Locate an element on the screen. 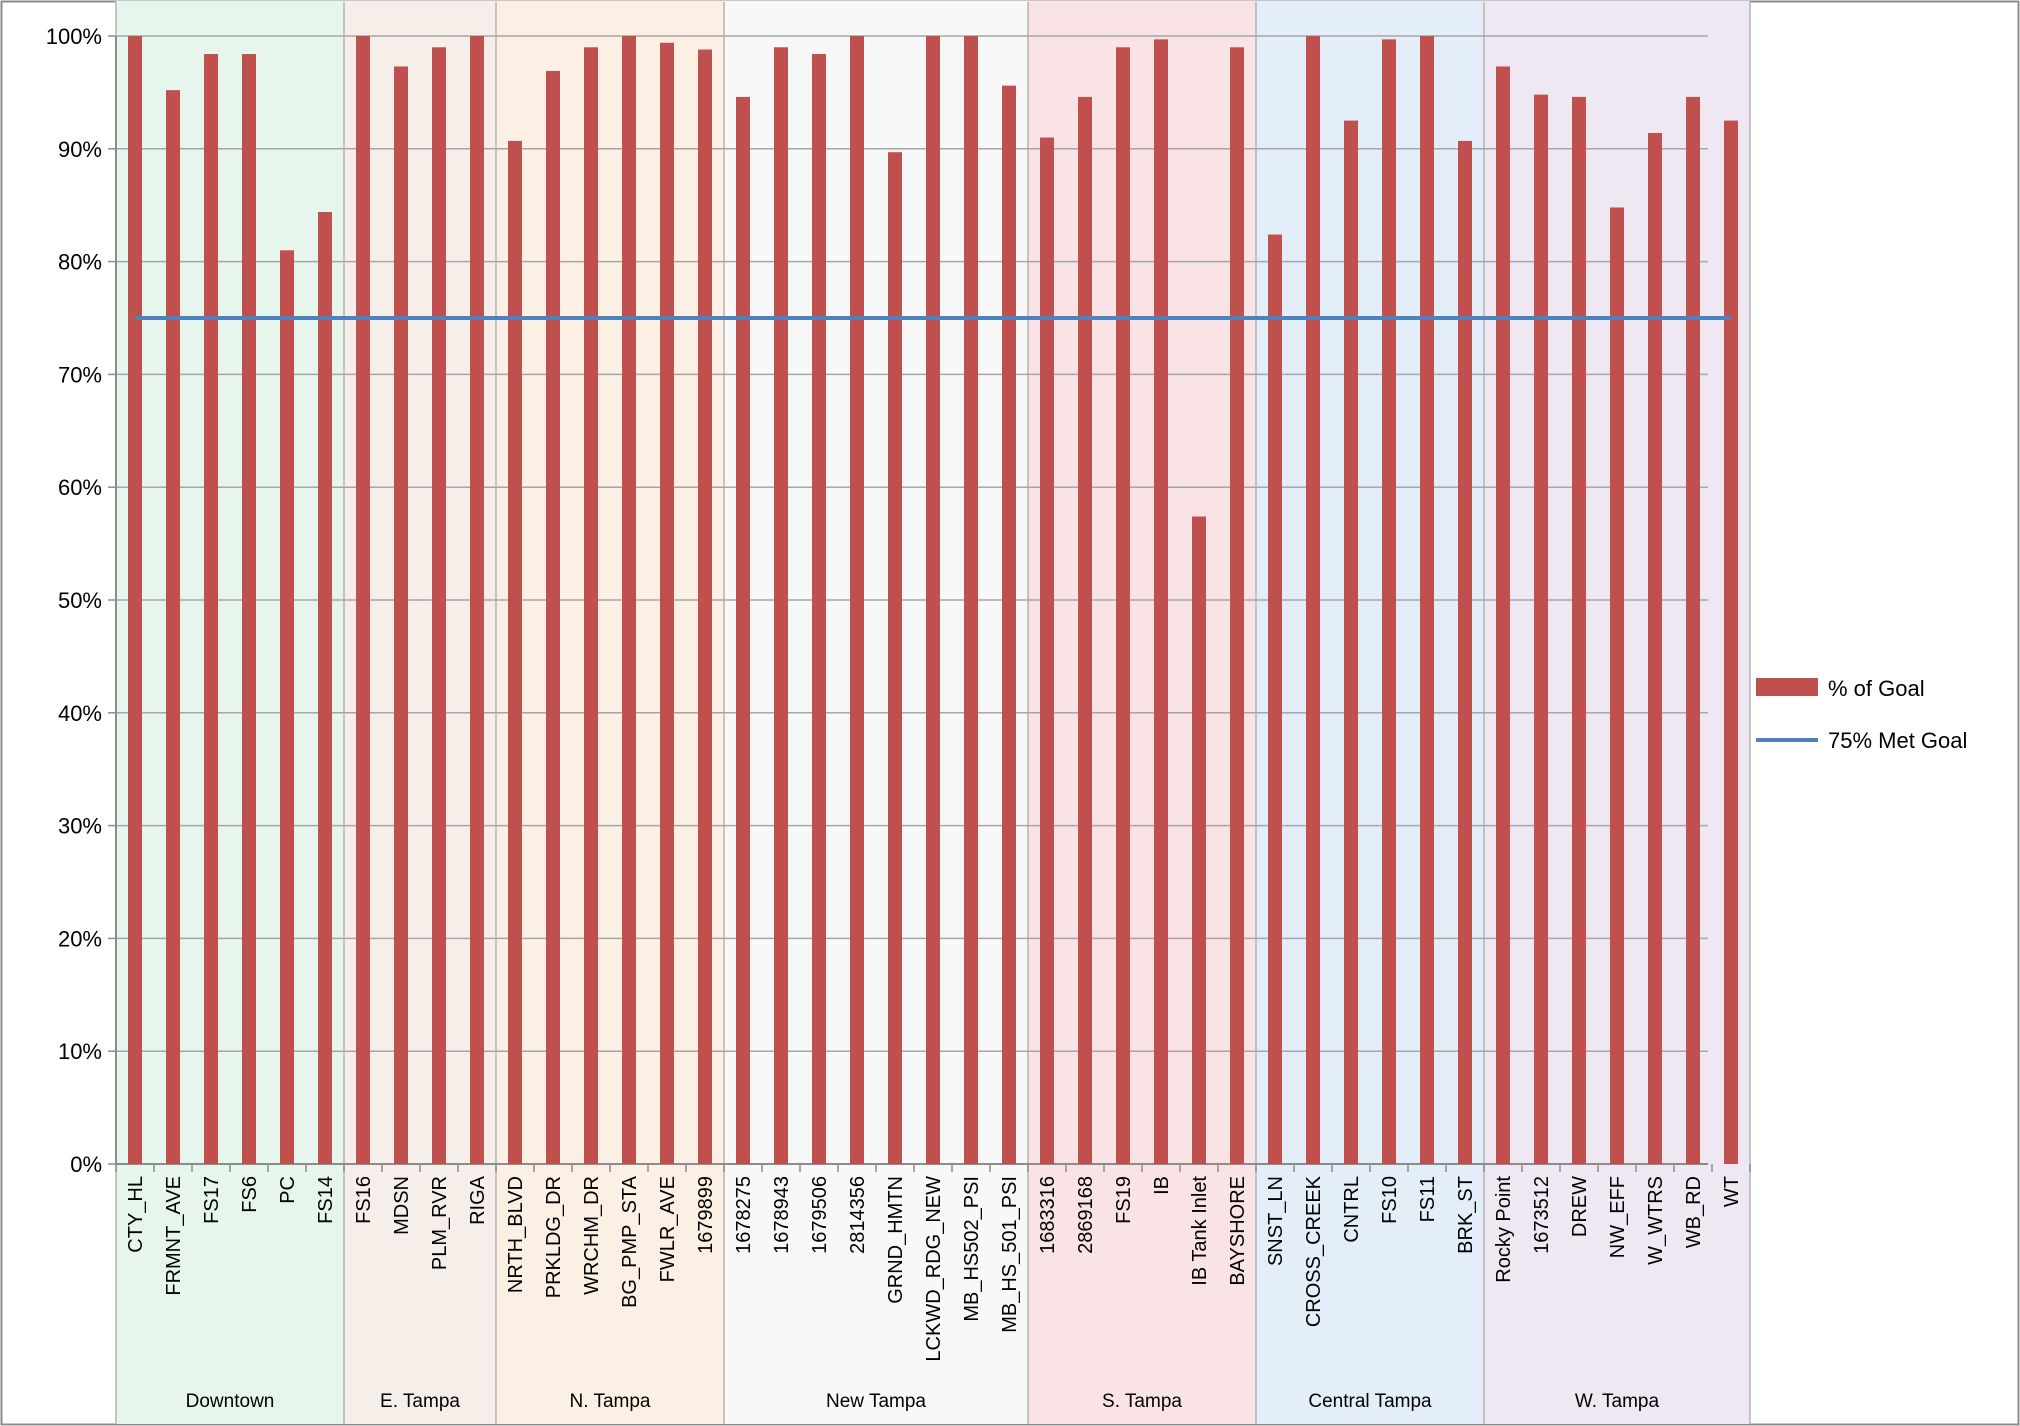  category-label: MDSN is located at coordinates (402, 1205).